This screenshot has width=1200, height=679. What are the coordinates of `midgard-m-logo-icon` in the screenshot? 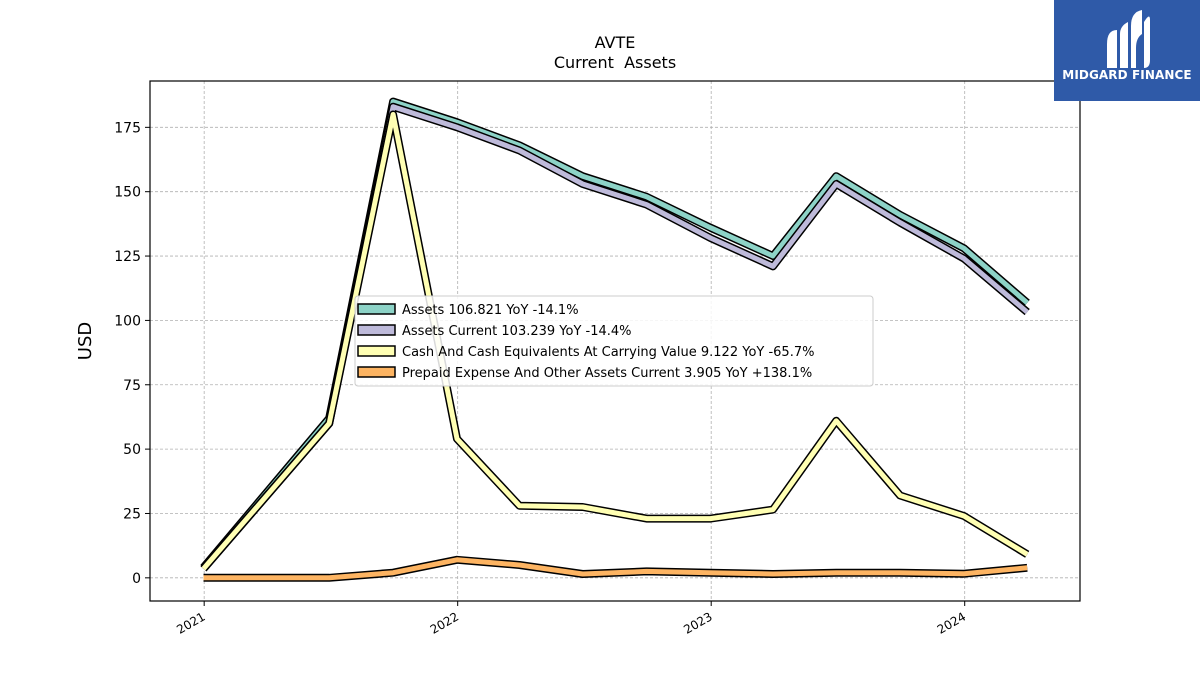 It's located at (1128, 39).